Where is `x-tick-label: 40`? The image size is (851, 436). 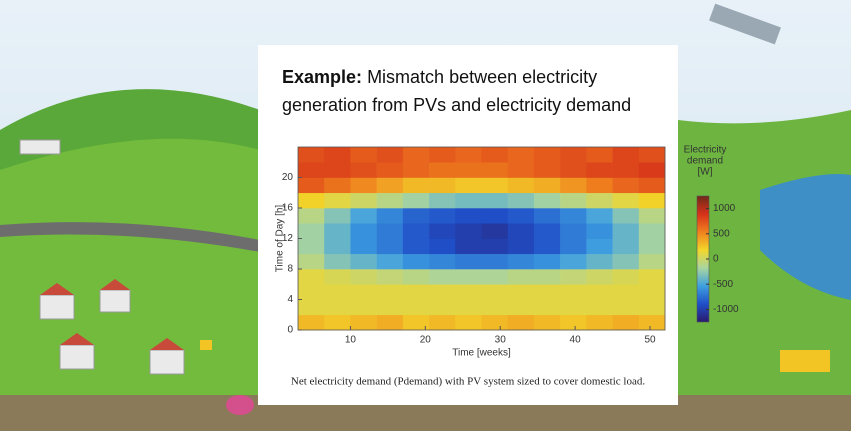
x-tick-label: 40 is located at coordinates (576, 340).